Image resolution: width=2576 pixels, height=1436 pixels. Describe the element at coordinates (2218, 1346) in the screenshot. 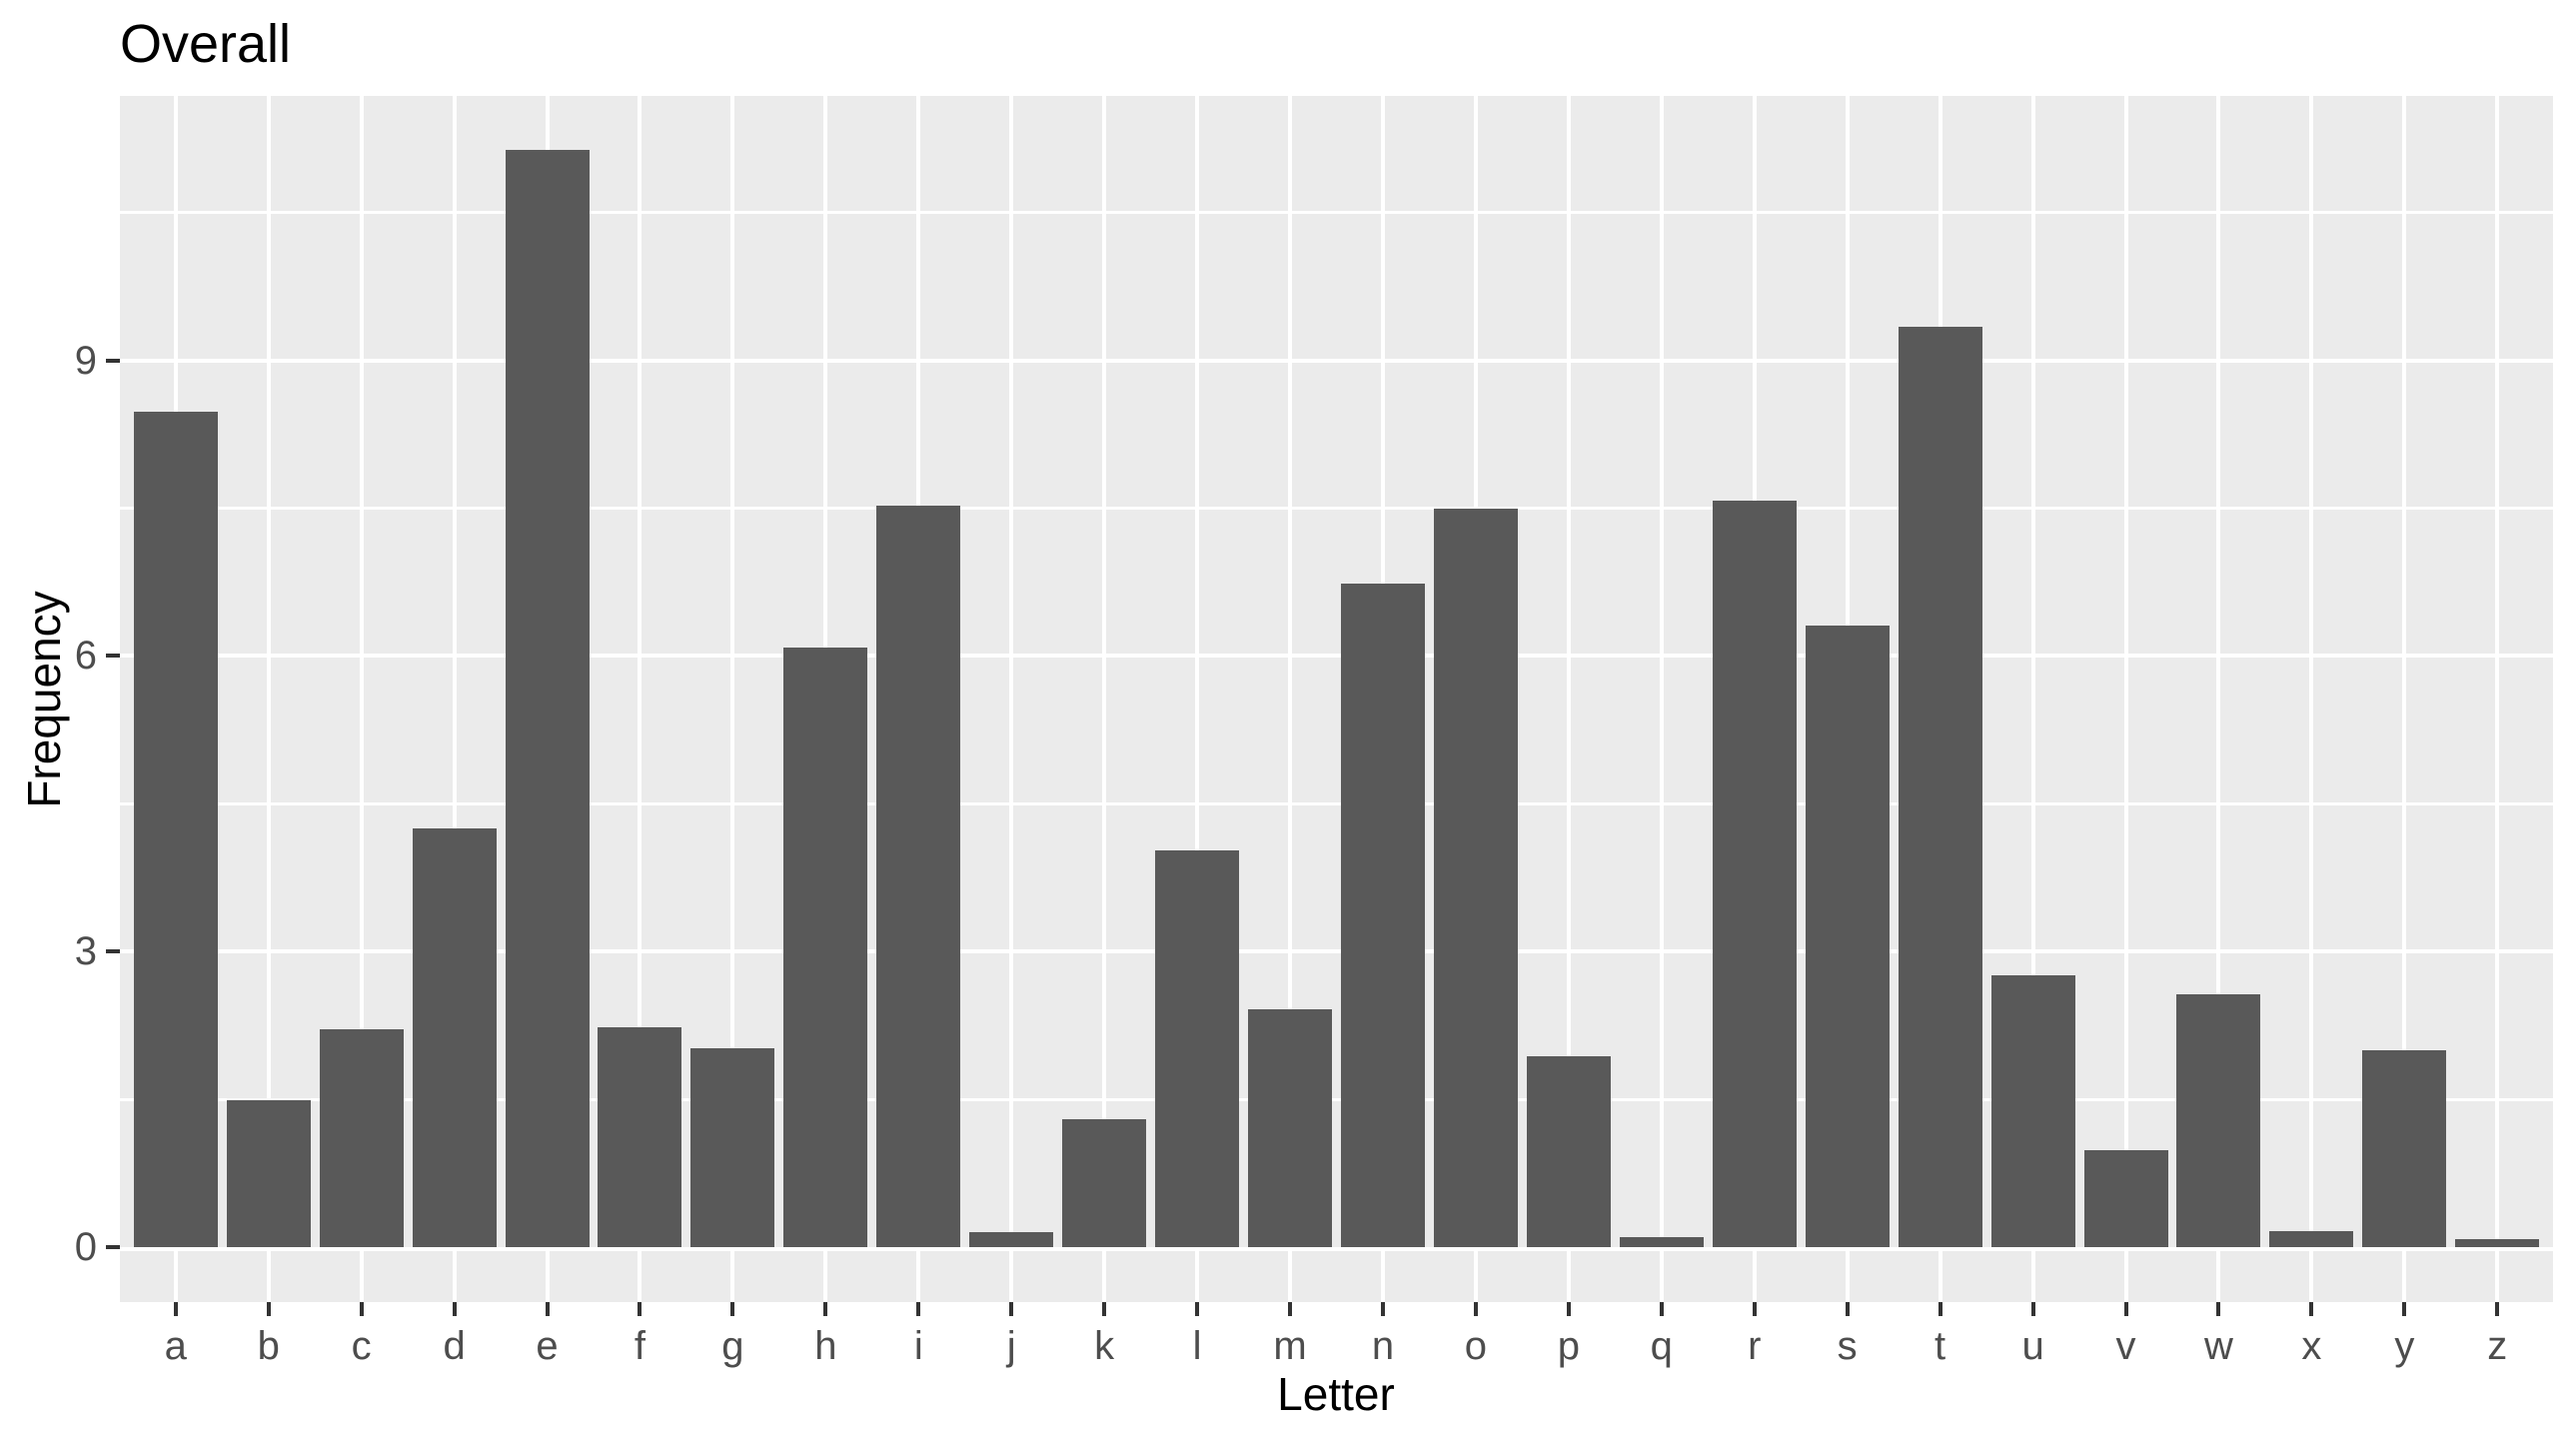

I see `x-tick-label-w: w` at that location.